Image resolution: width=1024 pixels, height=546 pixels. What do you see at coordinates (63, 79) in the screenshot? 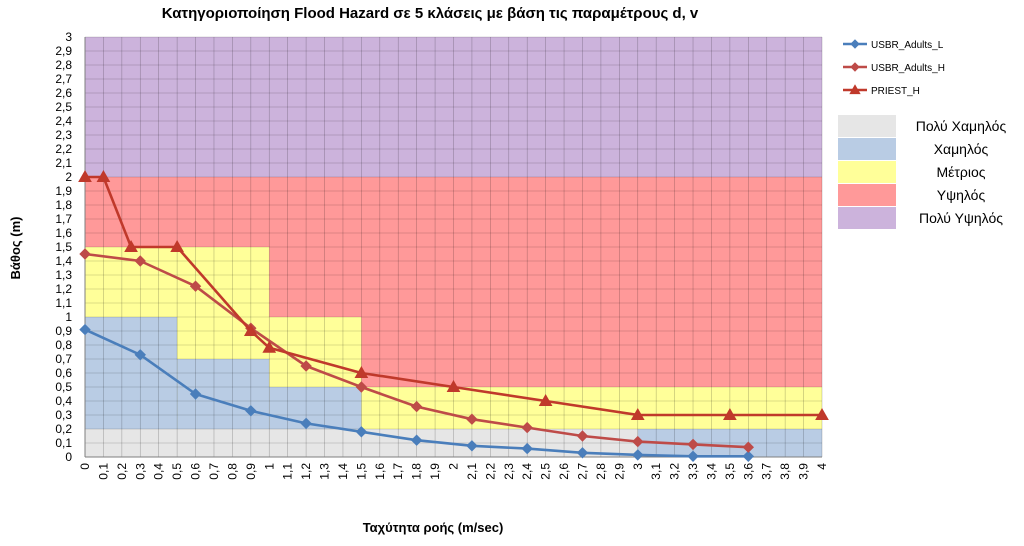
I see `y-tick-label: 2,7` at bounding box center [63, 79].